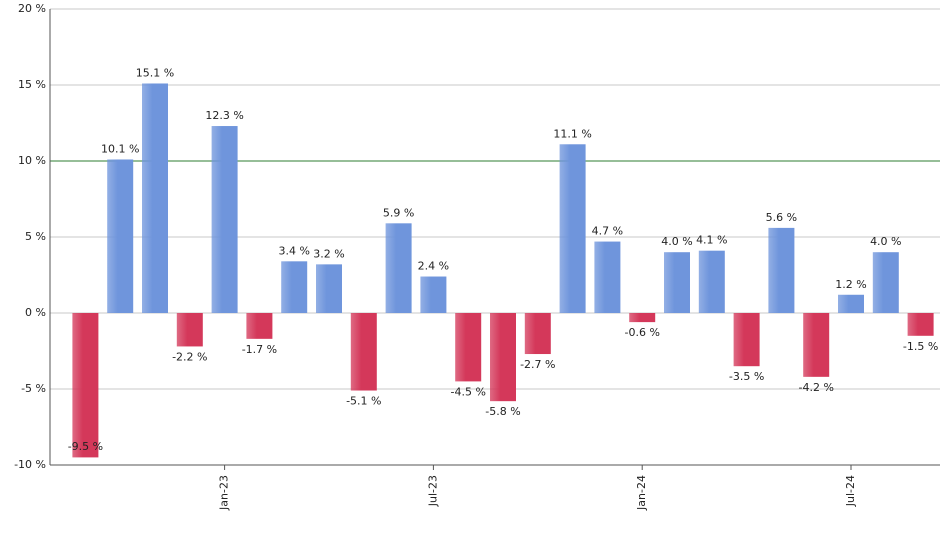 This screenshot has height=550, width=940. What do you see at coordinates (781, 217) in the screenshot?
I see `value-label: 5.6 %` at bounding box center [781, 217].